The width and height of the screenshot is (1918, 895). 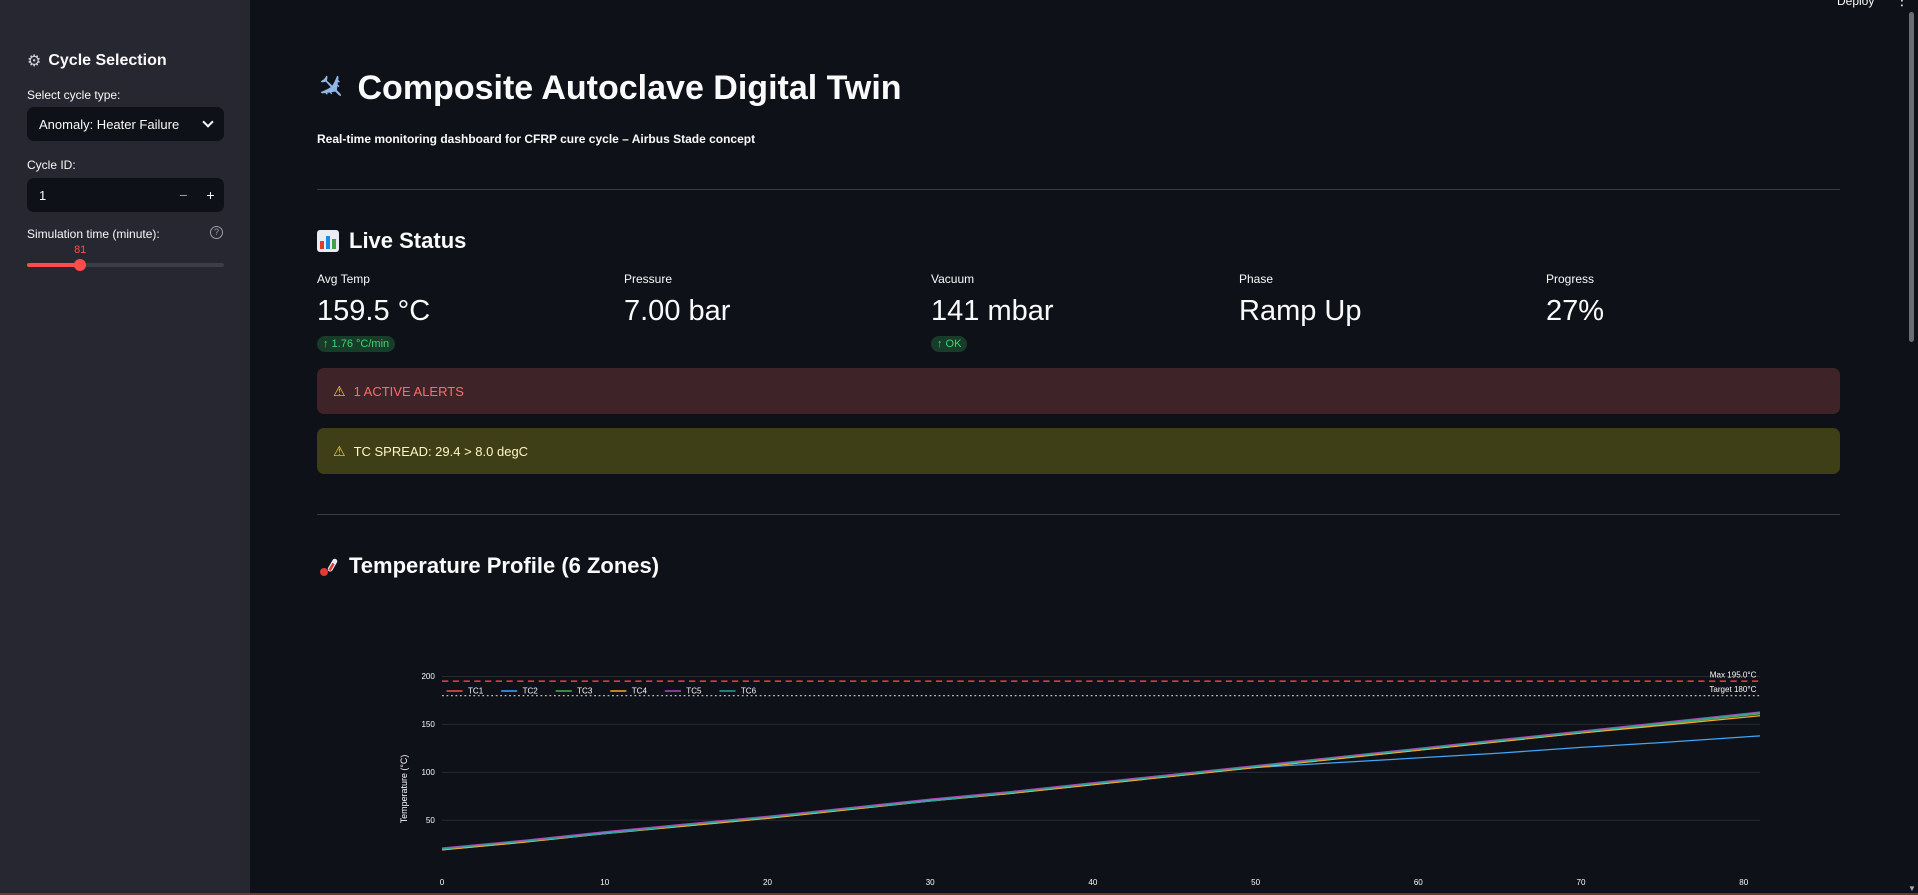 I want to click on x-tick-label: 50, so click(x=1255, y=882).